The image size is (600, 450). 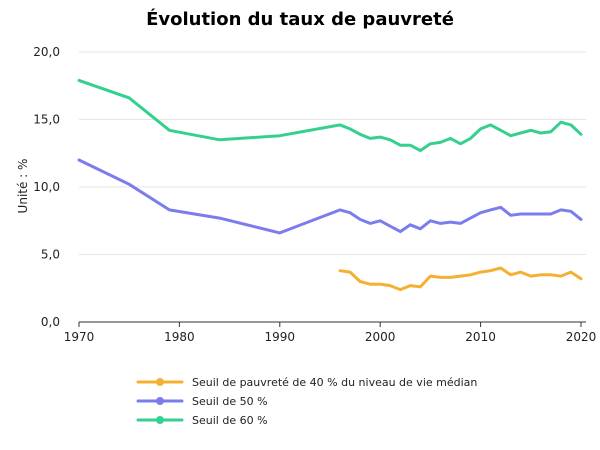 I want to click on legend-item-3: Seuil de 60 %, so click(x=202, y=420).